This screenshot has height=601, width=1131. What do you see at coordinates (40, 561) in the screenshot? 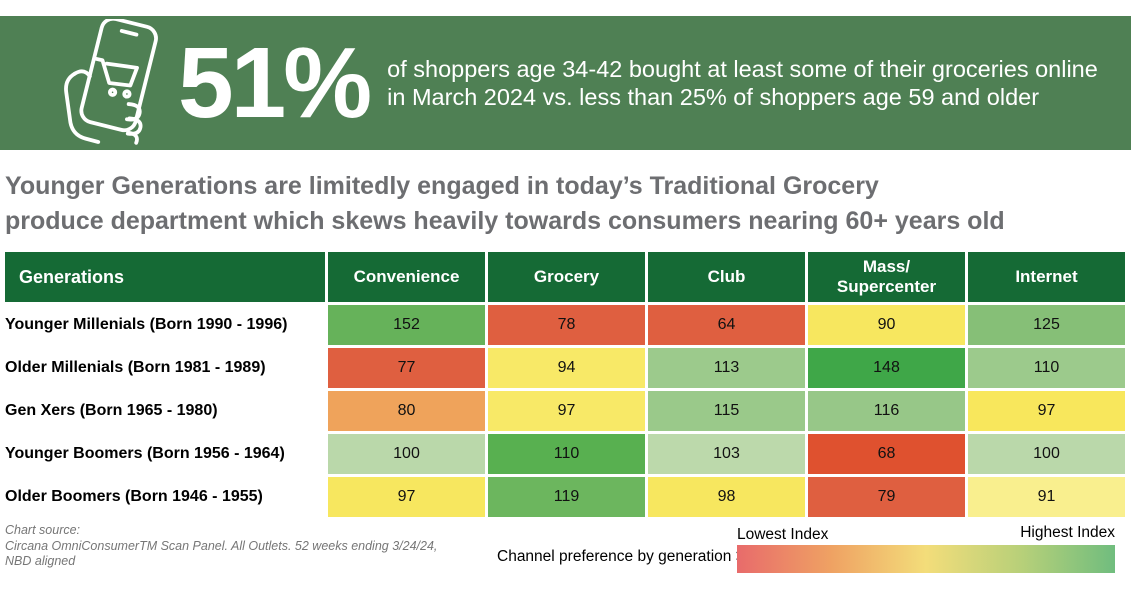
I see `chart-source-line3: NBD aligned` at bounding box center [40, 561].